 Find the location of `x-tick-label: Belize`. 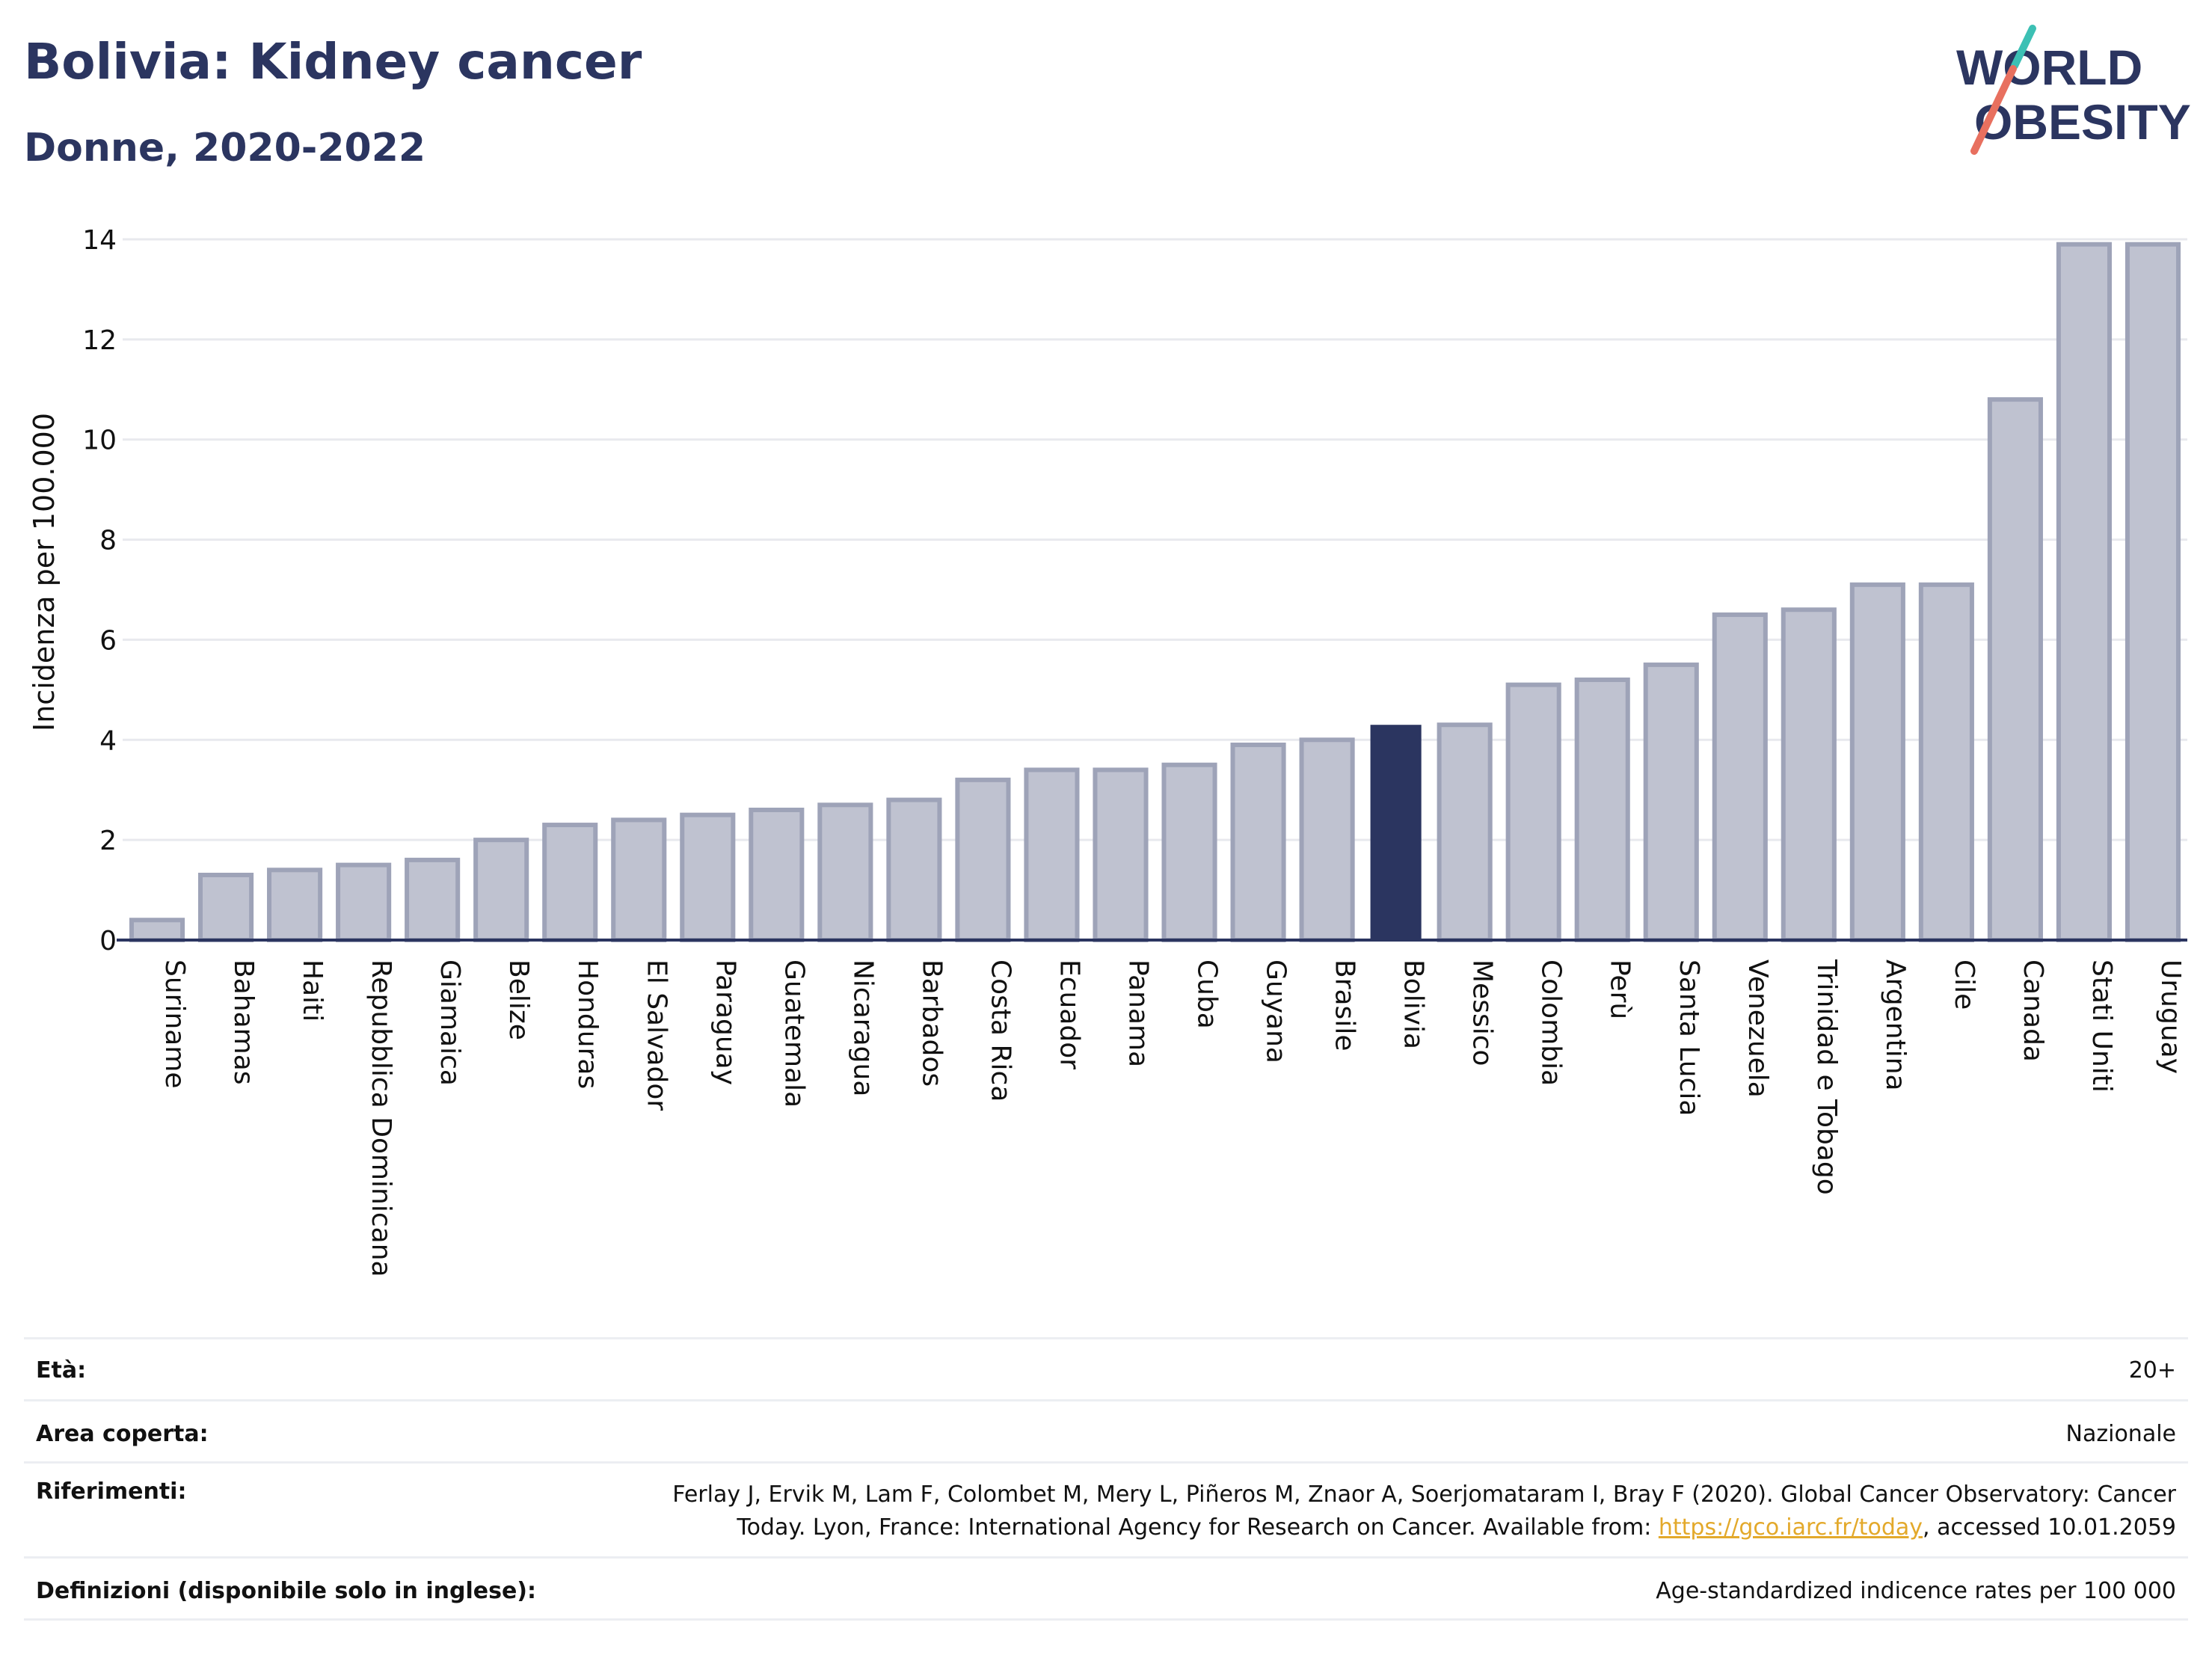

x-tick-label: Belize is located at coordinates (518, 999).